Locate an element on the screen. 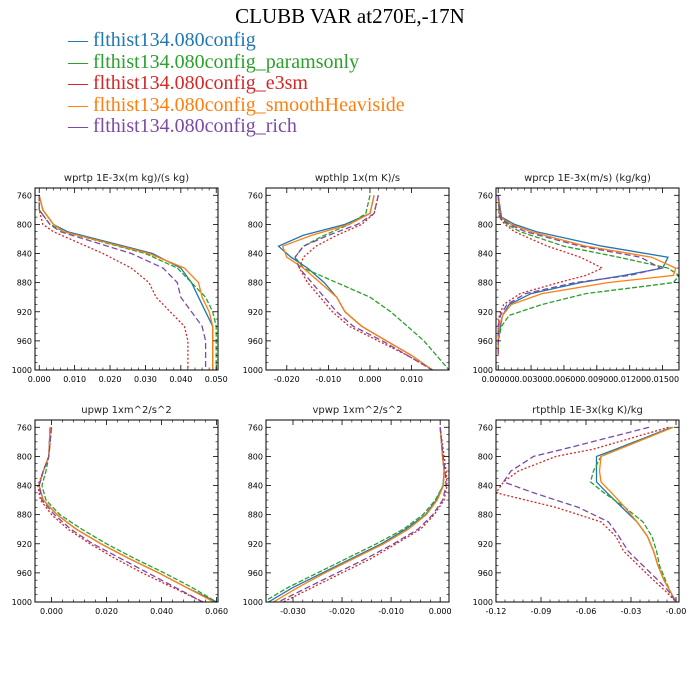 The height and width of the screenshot is (700, 700). x-tick-label: 0.040 is located at coordinates (161, 611).